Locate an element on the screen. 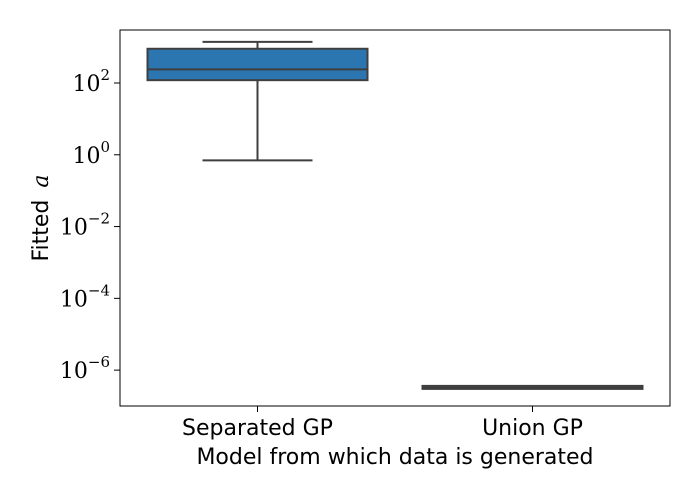  y-axis-label: Fitted a is located at coordinates (41, 217).